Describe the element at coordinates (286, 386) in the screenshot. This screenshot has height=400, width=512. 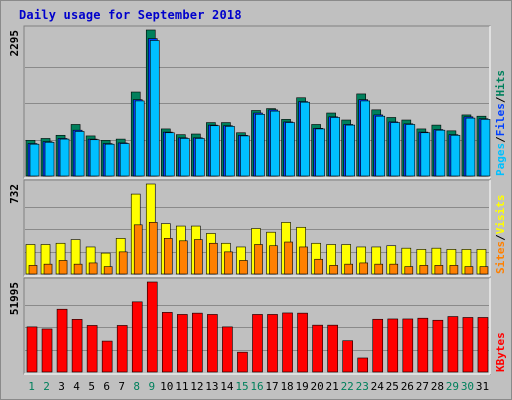
I see `x-tick-label: 18` at that location.